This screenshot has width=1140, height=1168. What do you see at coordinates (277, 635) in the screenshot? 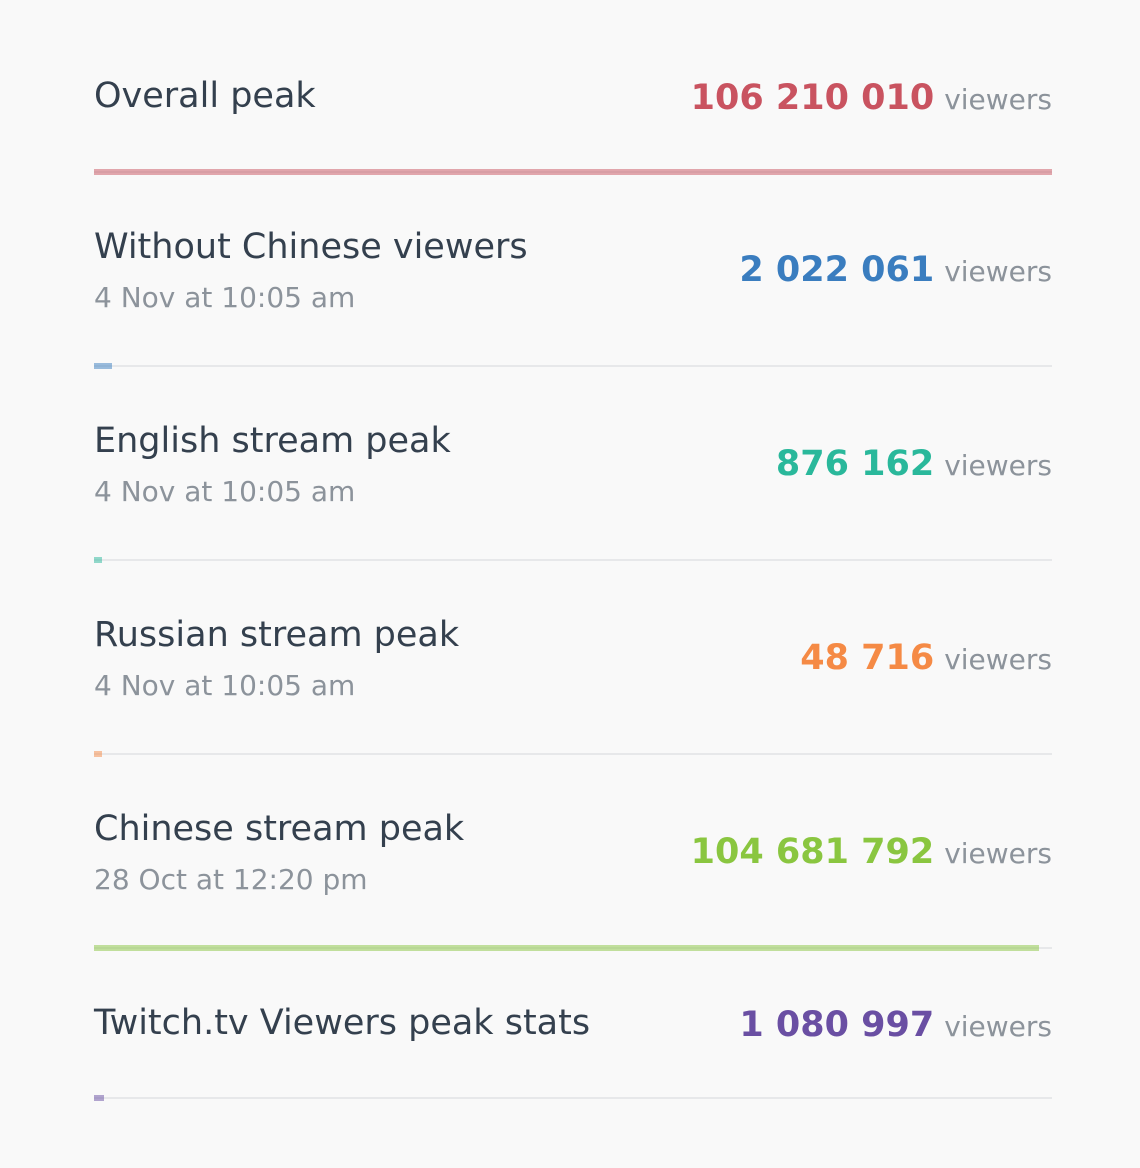
I see `row-title: Russian stream peak` at bounding box center [277, 635].